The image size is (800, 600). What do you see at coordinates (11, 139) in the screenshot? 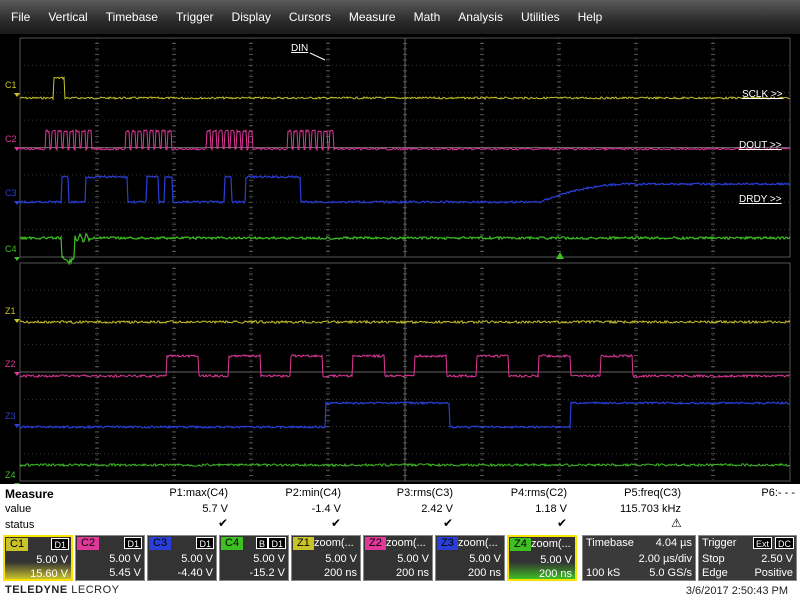
I see `c2-label: C2` at bounding box center [11, 139].